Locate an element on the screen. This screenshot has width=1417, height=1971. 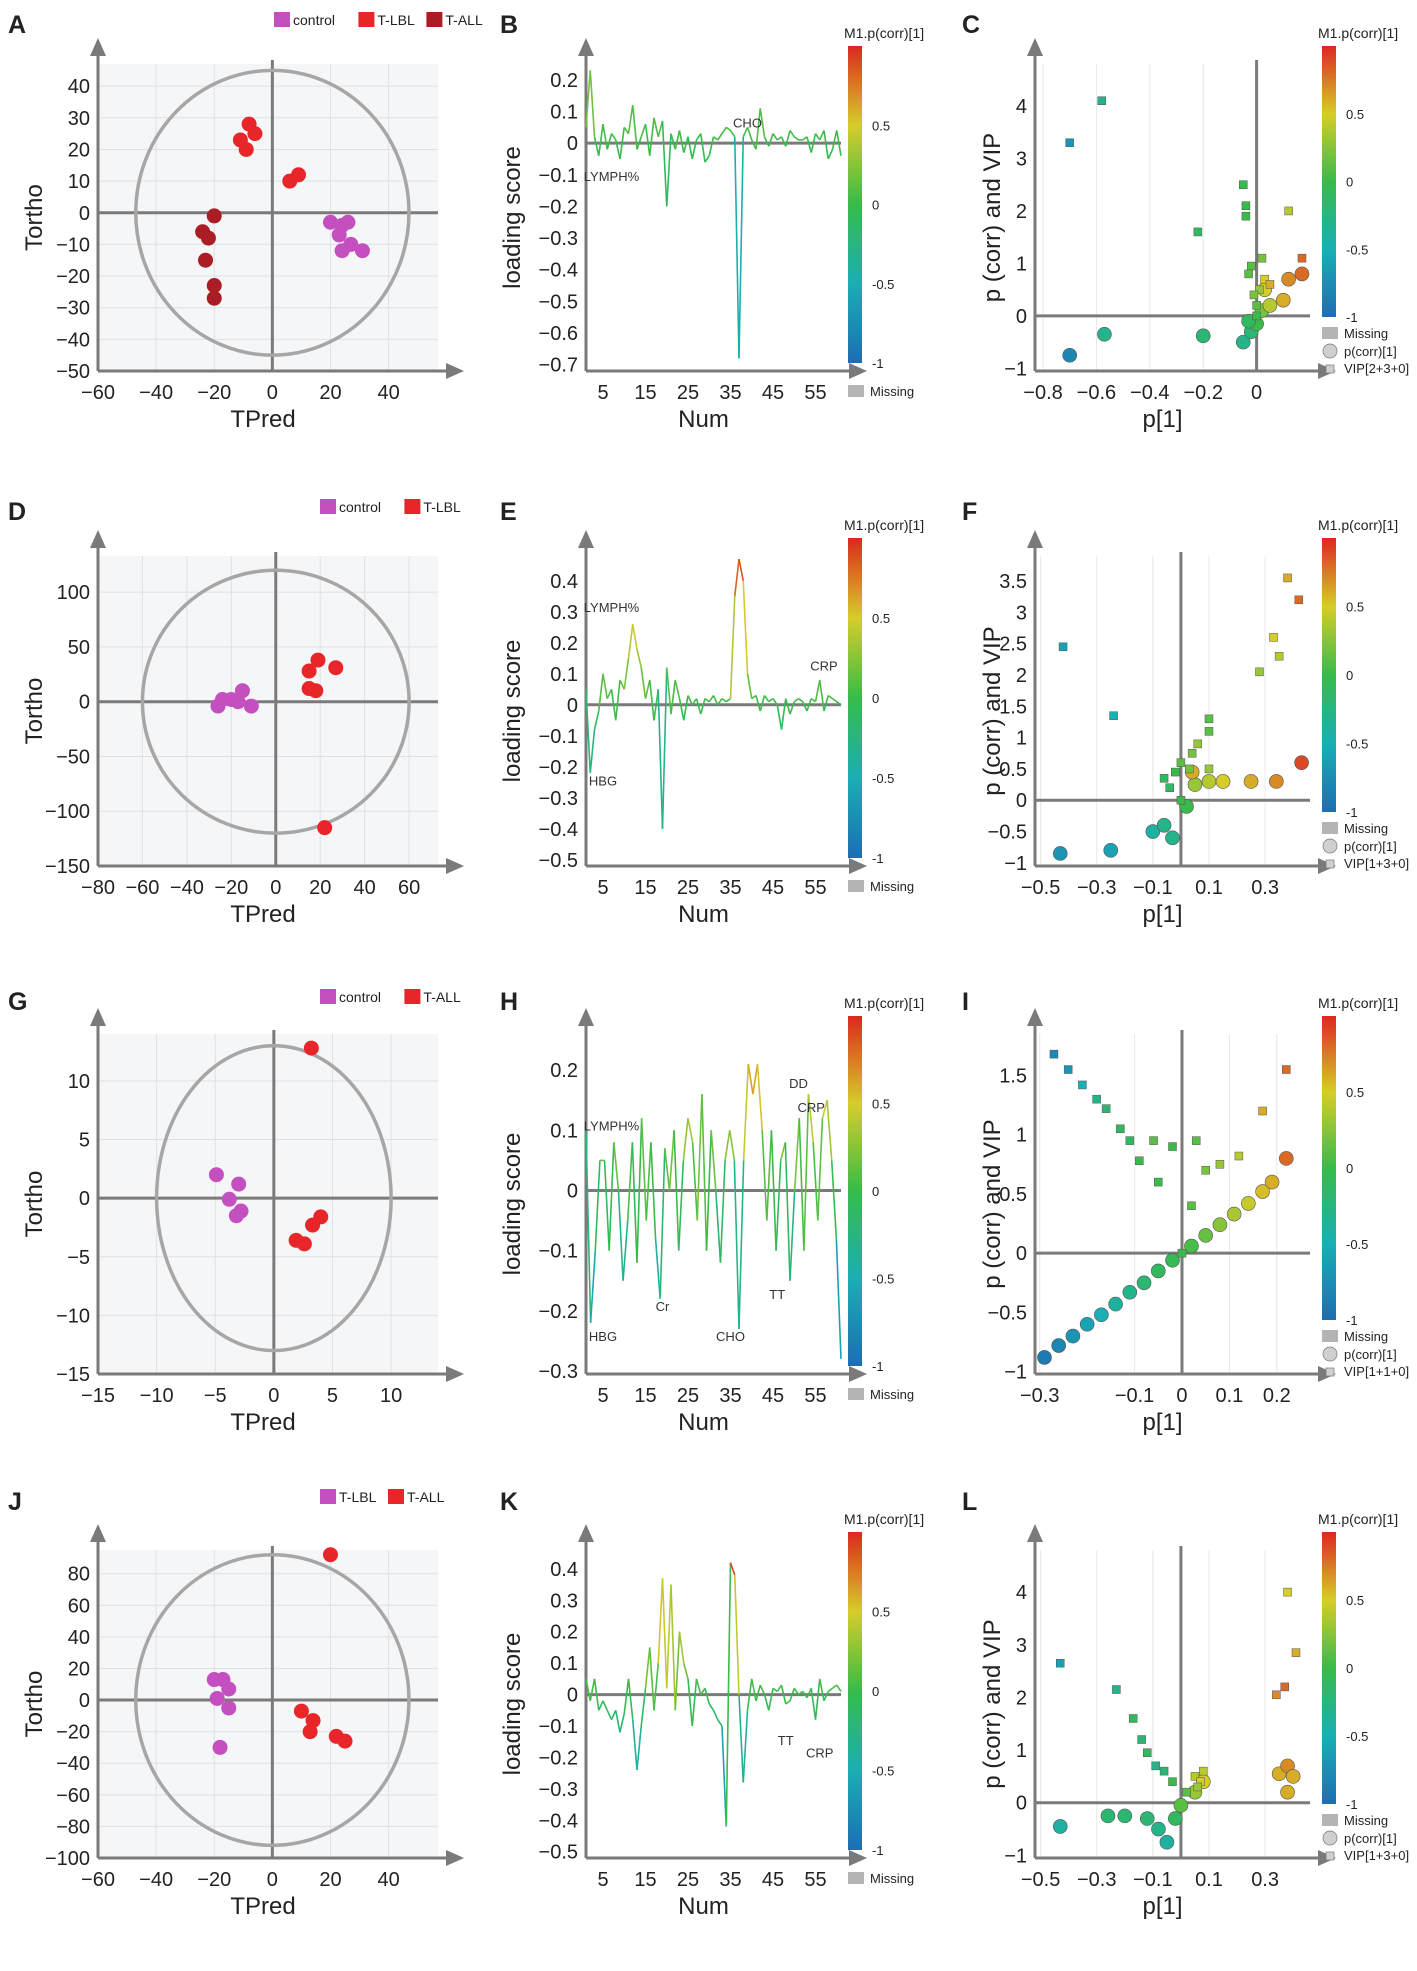
variable-annotation: CRP is located at coordinates (819, 1752).